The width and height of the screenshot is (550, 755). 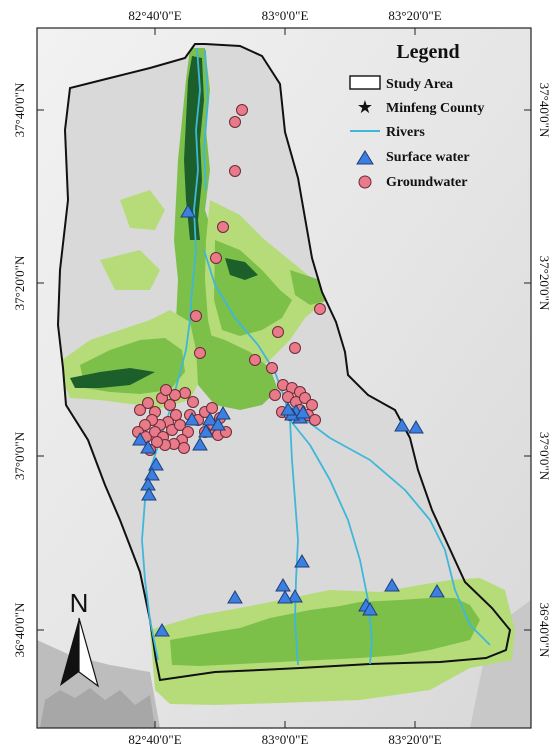 I want to click on top-tick-2: 83°0'0"E, so click(x=285, y=15).